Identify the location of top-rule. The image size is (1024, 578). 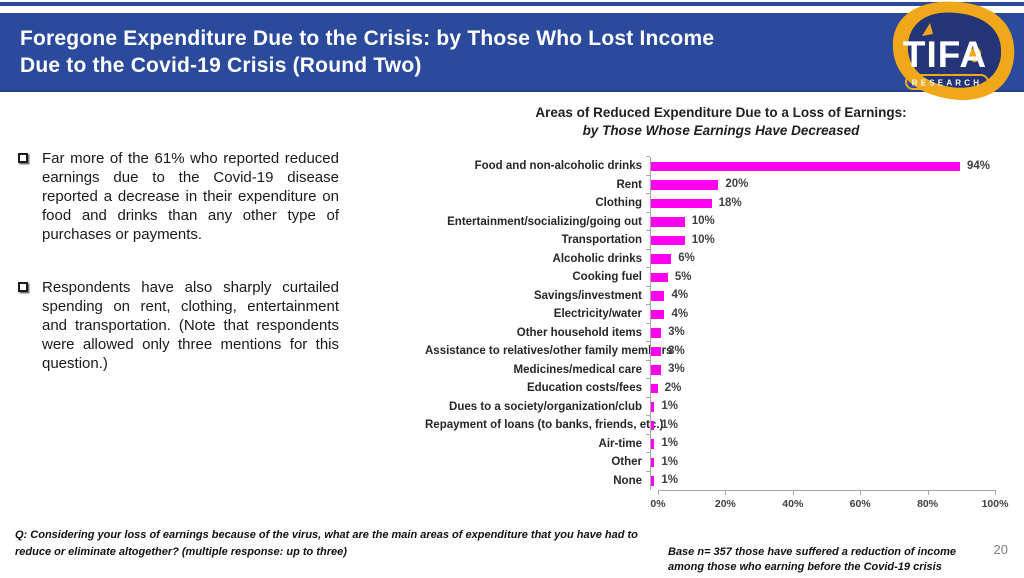
(512, 4).